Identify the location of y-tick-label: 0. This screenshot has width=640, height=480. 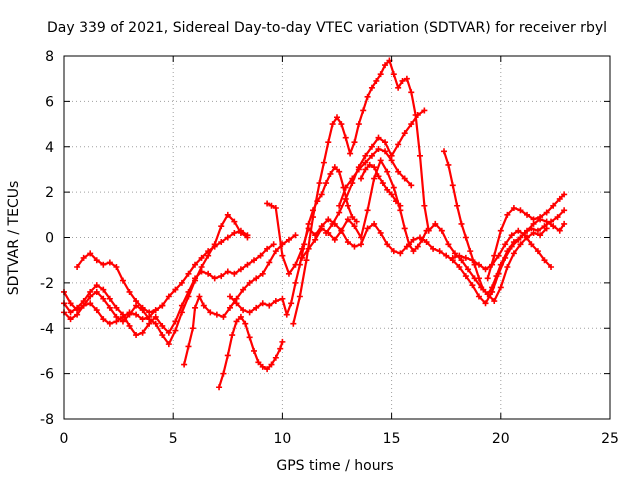
(49, 239).